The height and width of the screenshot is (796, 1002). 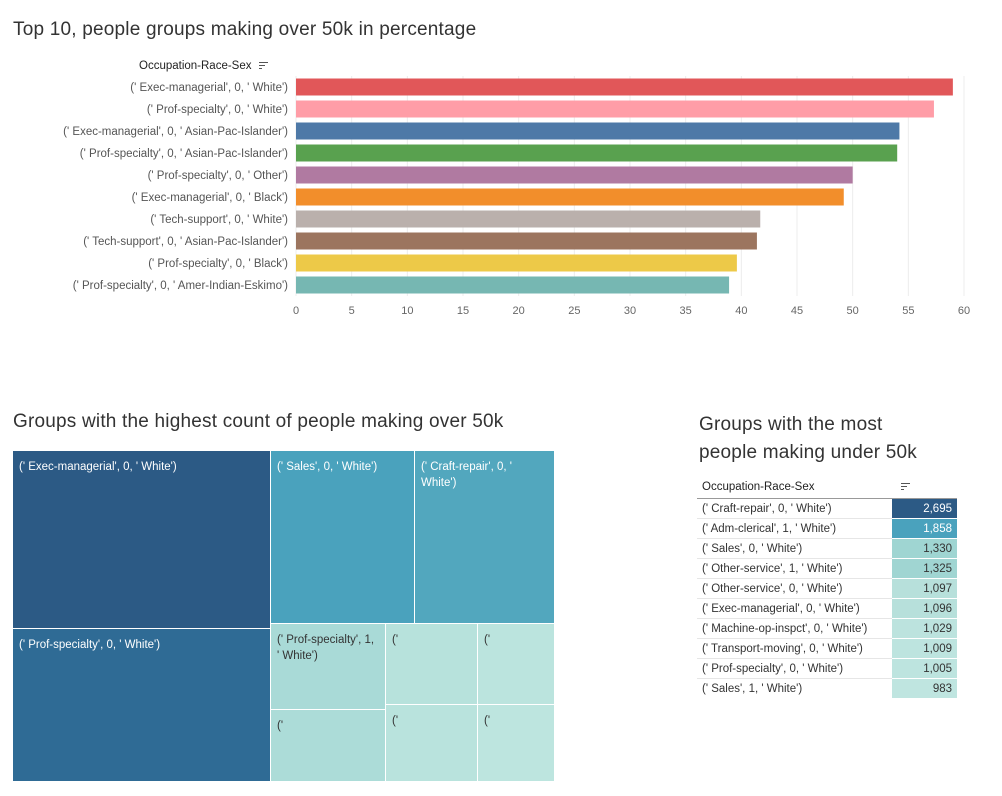 What do you see at coordinates (791, 424) in the screenshot?
I see `table-title-line1: Groups with the most` at bounding box center [791, 424].